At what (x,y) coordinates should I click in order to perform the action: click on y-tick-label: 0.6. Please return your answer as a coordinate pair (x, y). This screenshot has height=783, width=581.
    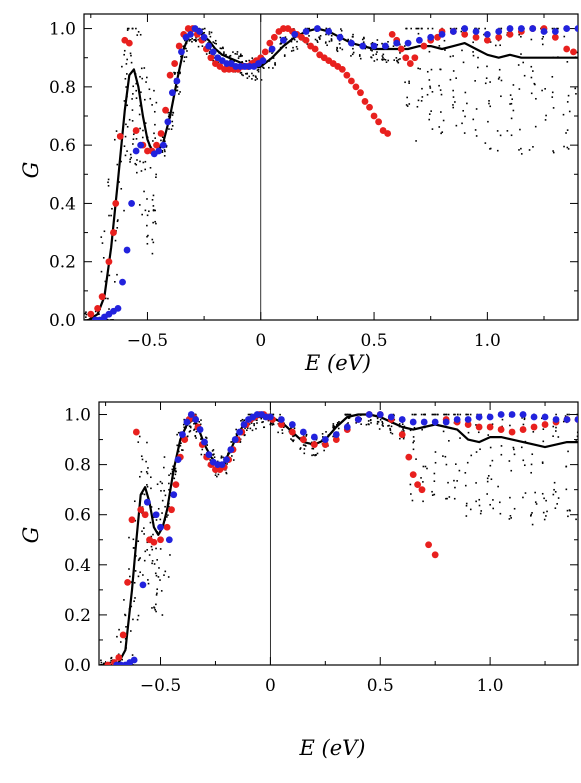
    Looking at the image, I should click on (62, 146).